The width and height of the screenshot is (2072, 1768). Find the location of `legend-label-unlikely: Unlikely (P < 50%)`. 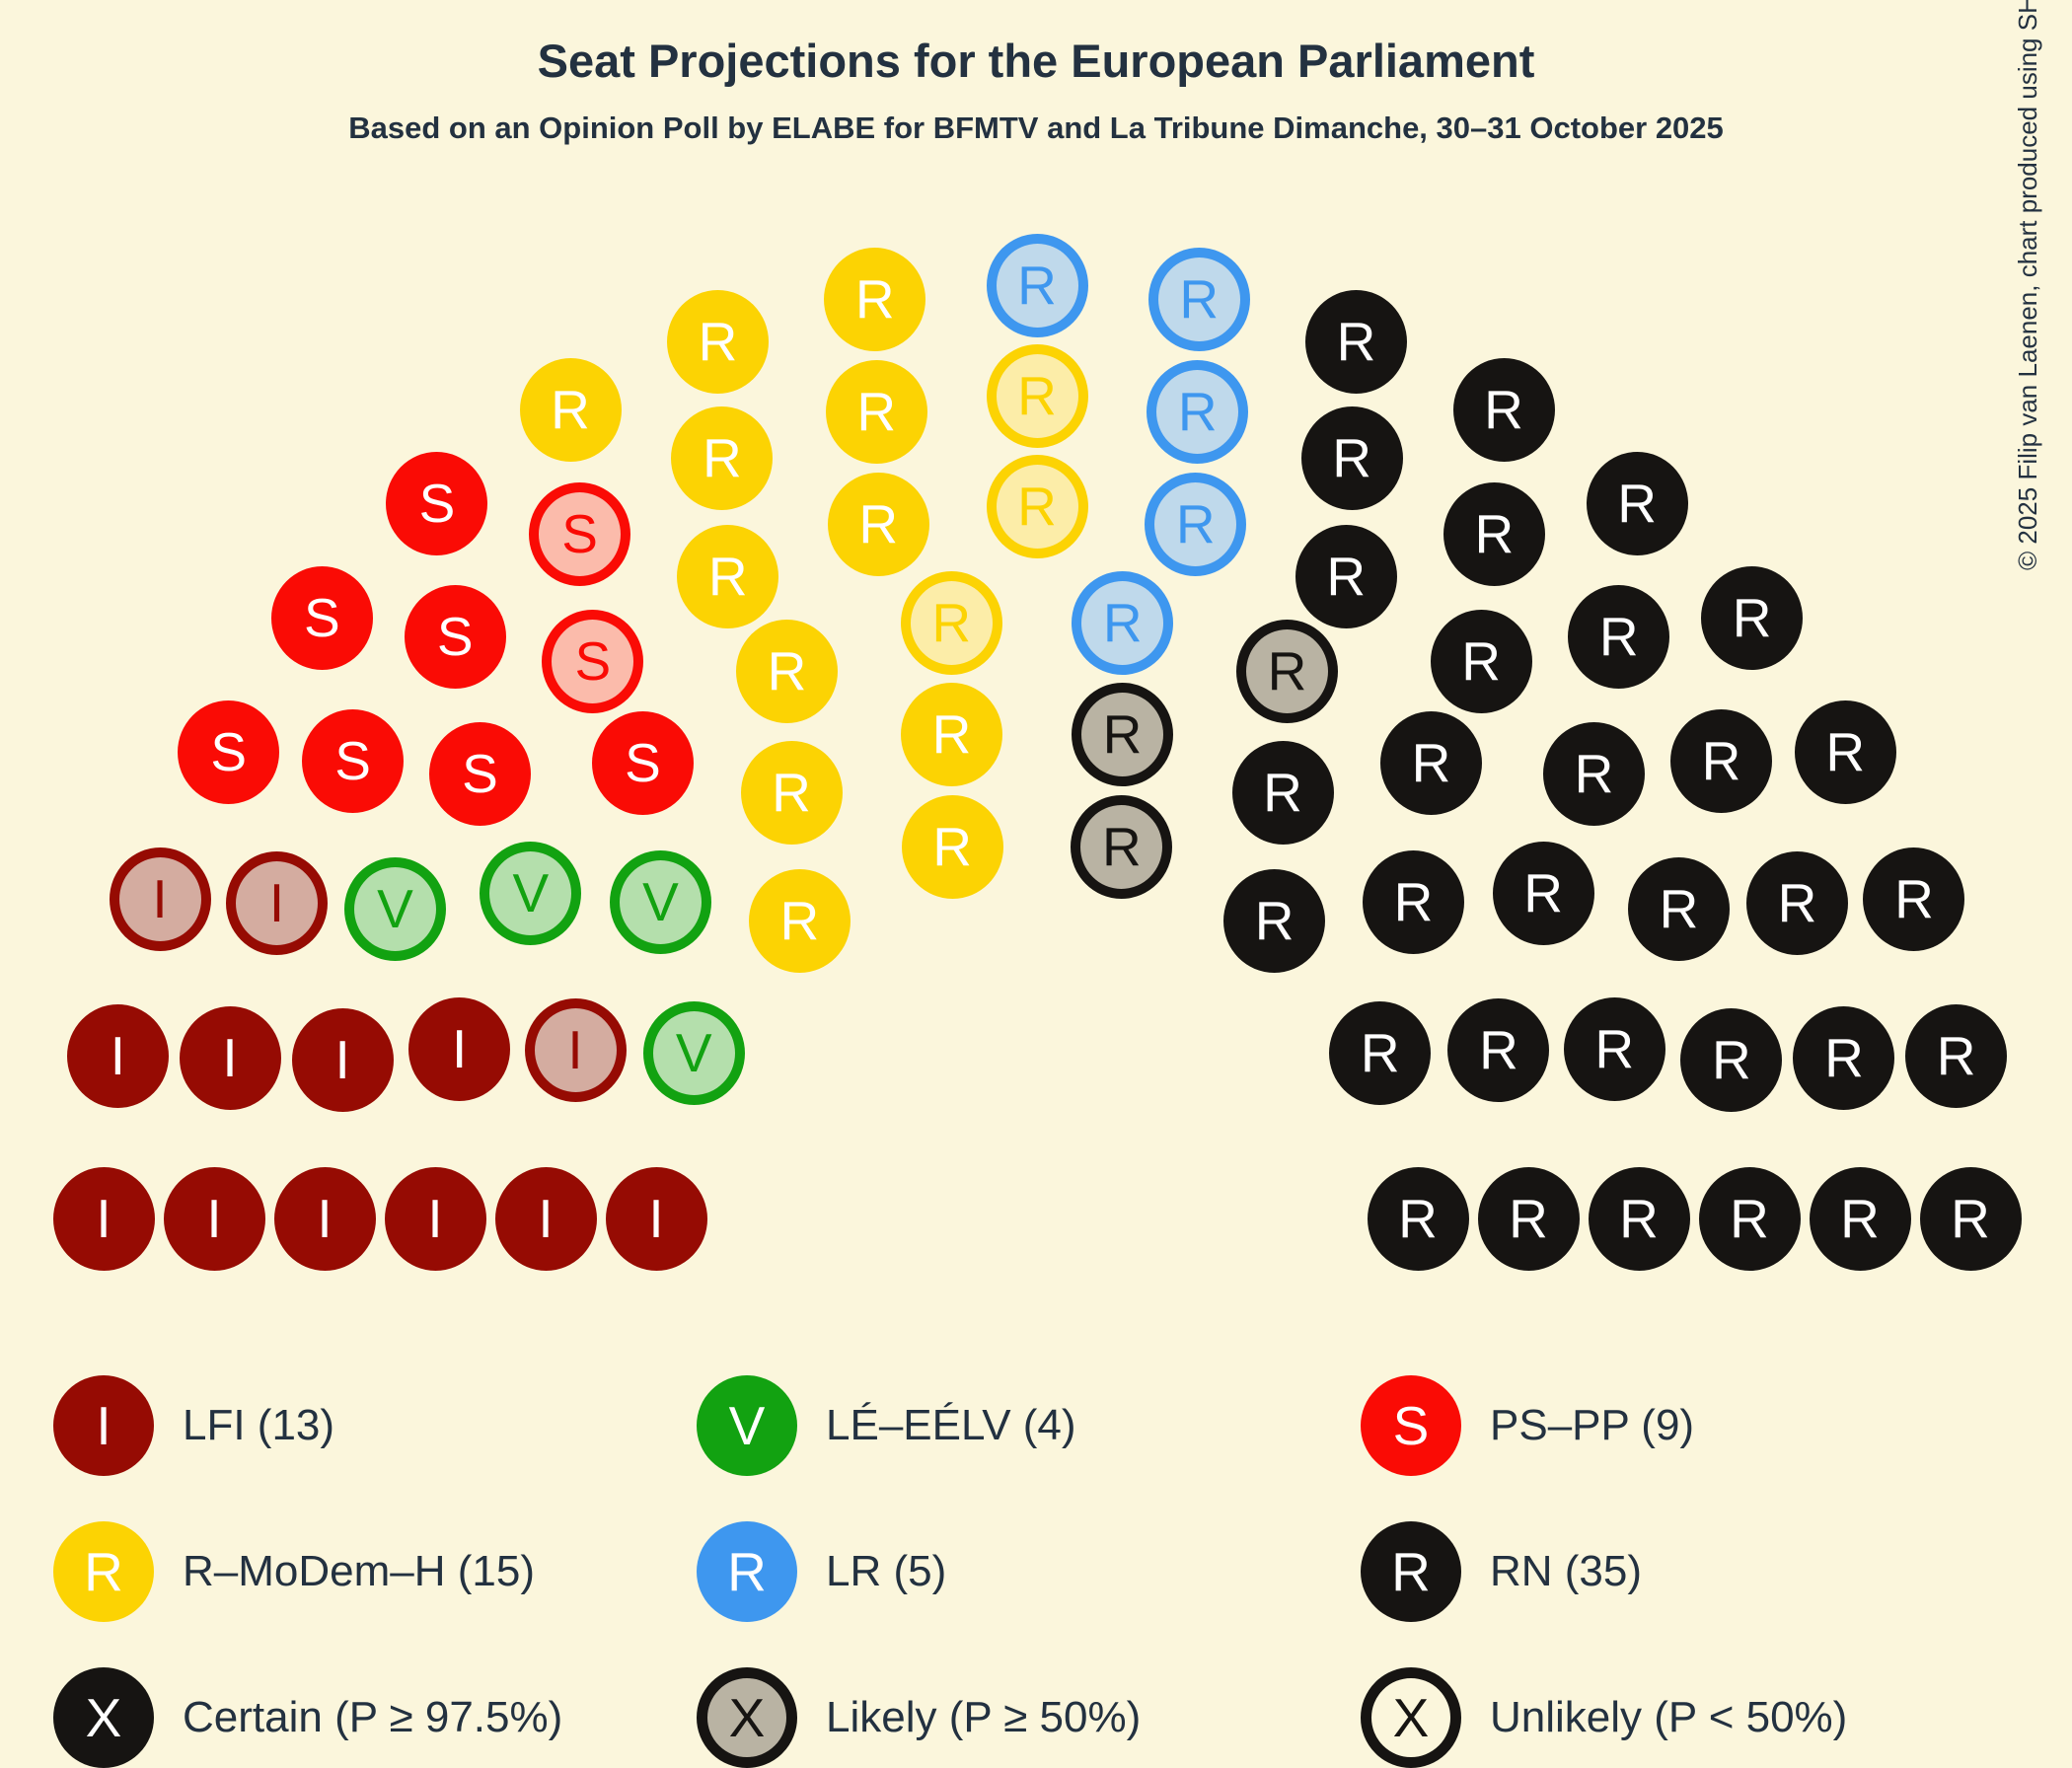

legend-label-unlikely: Unlikely (P < 50%) is located at coordinates (1669, 1717).